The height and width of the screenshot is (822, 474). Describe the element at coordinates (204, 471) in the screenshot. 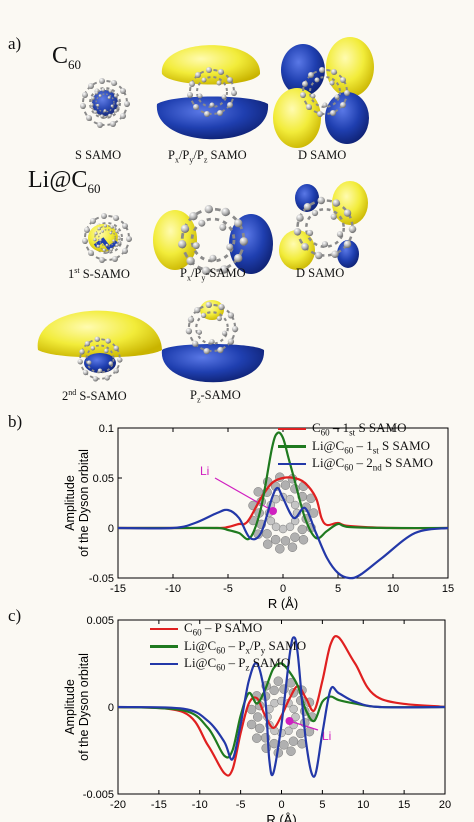

I see `chart-b-li-label: Li` at that location.